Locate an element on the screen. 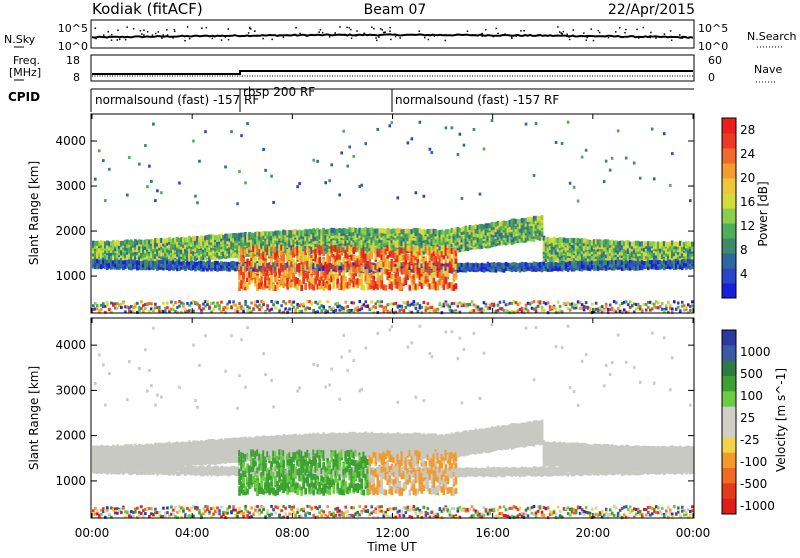  cpid-label: CPID is located at coordinates (24, 97).